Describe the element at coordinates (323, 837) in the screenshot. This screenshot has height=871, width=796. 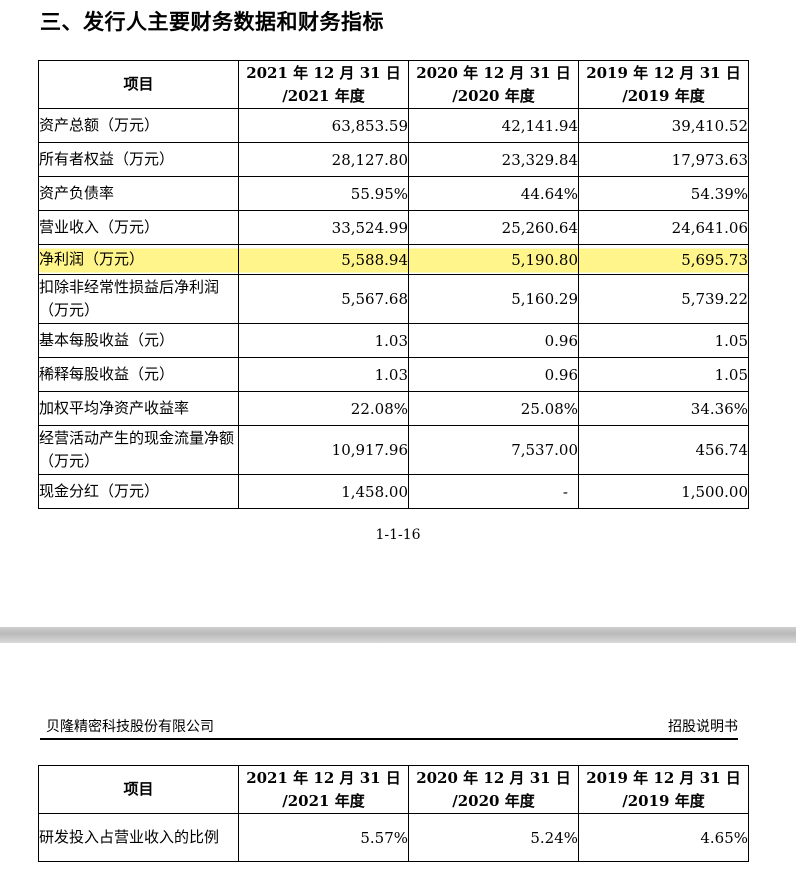
I see `value-2021: 5.57%` at that location.